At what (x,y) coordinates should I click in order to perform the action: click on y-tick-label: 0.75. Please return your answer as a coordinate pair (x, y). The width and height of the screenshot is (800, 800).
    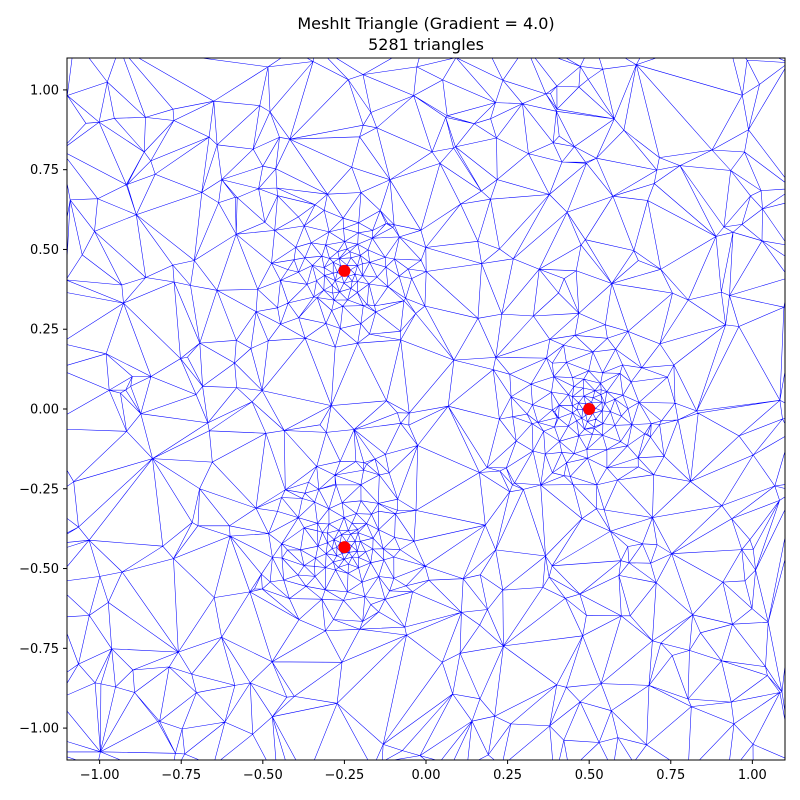
    Looking at the image, I should click on (44, 170).